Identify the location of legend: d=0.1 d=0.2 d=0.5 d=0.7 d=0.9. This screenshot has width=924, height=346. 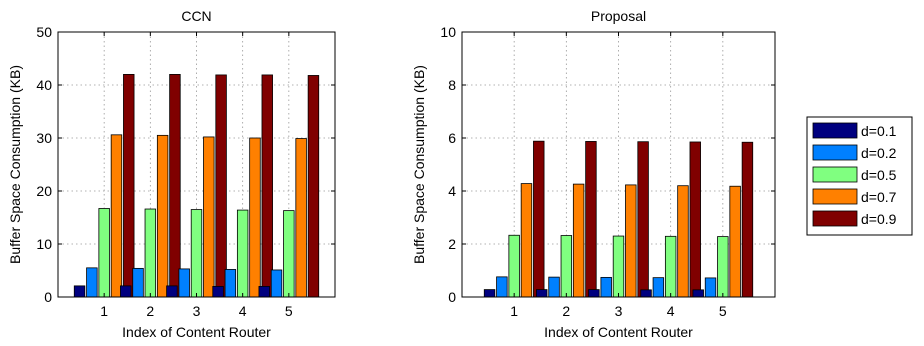
(859, 176).